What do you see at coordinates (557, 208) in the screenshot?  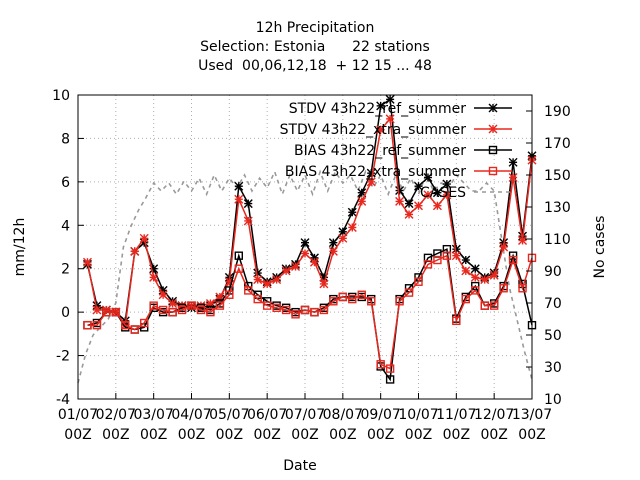 I see `y2-tick-label: 130` at bounding box center [557, 208].